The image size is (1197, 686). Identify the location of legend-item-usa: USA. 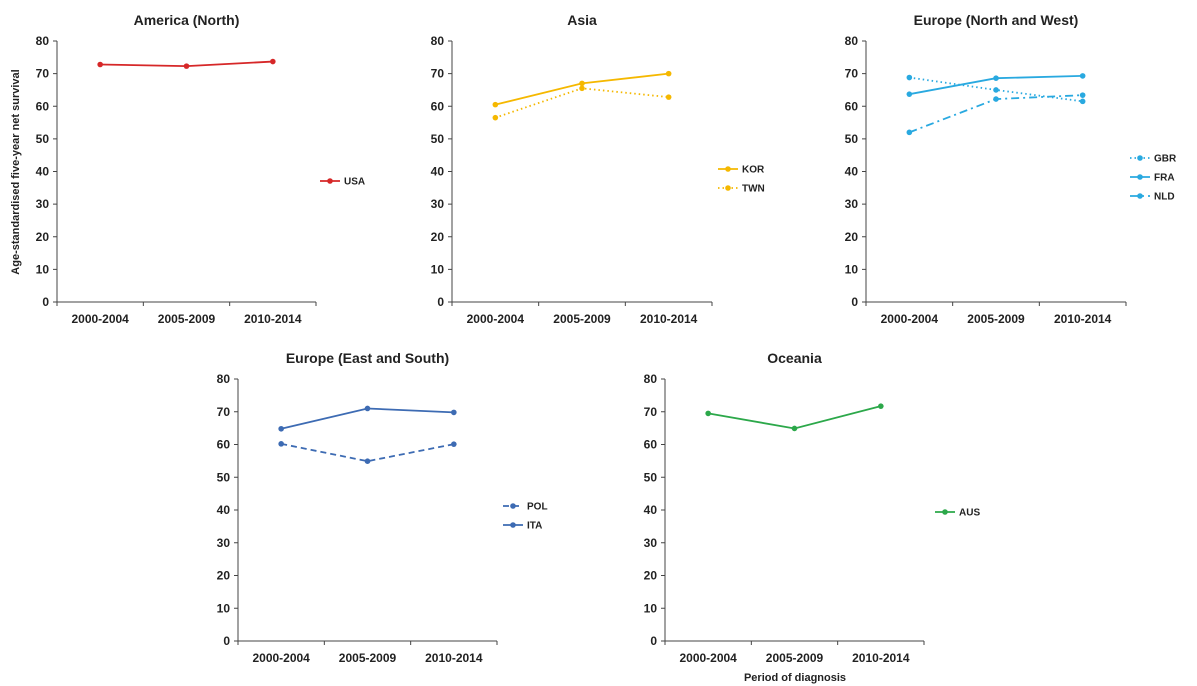
(342, 182).